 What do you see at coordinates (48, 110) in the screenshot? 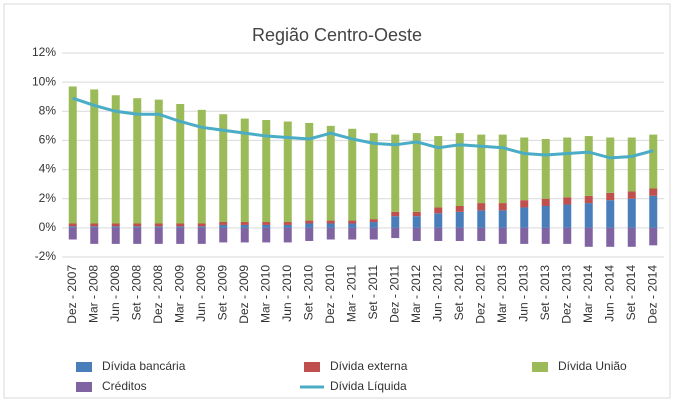
I see `y-tick-label: 8%` at bounding box center [48, 110].